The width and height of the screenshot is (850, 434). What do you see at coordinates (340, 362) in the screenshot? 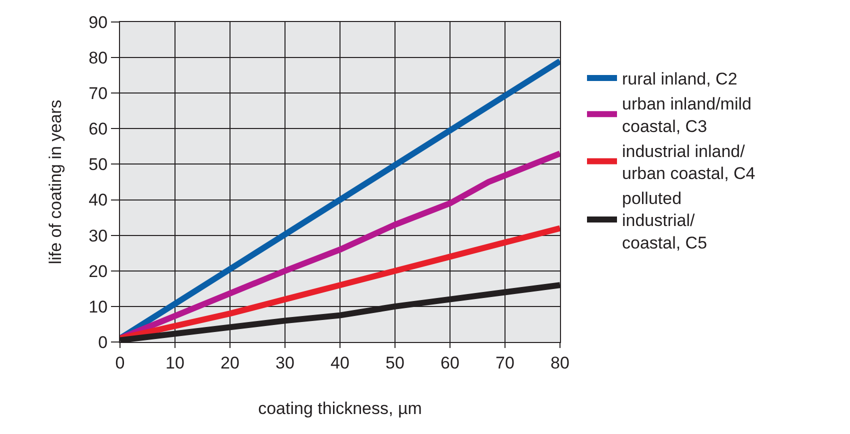
I see `x-tick-label: 40` at bounding box center [340, 362].